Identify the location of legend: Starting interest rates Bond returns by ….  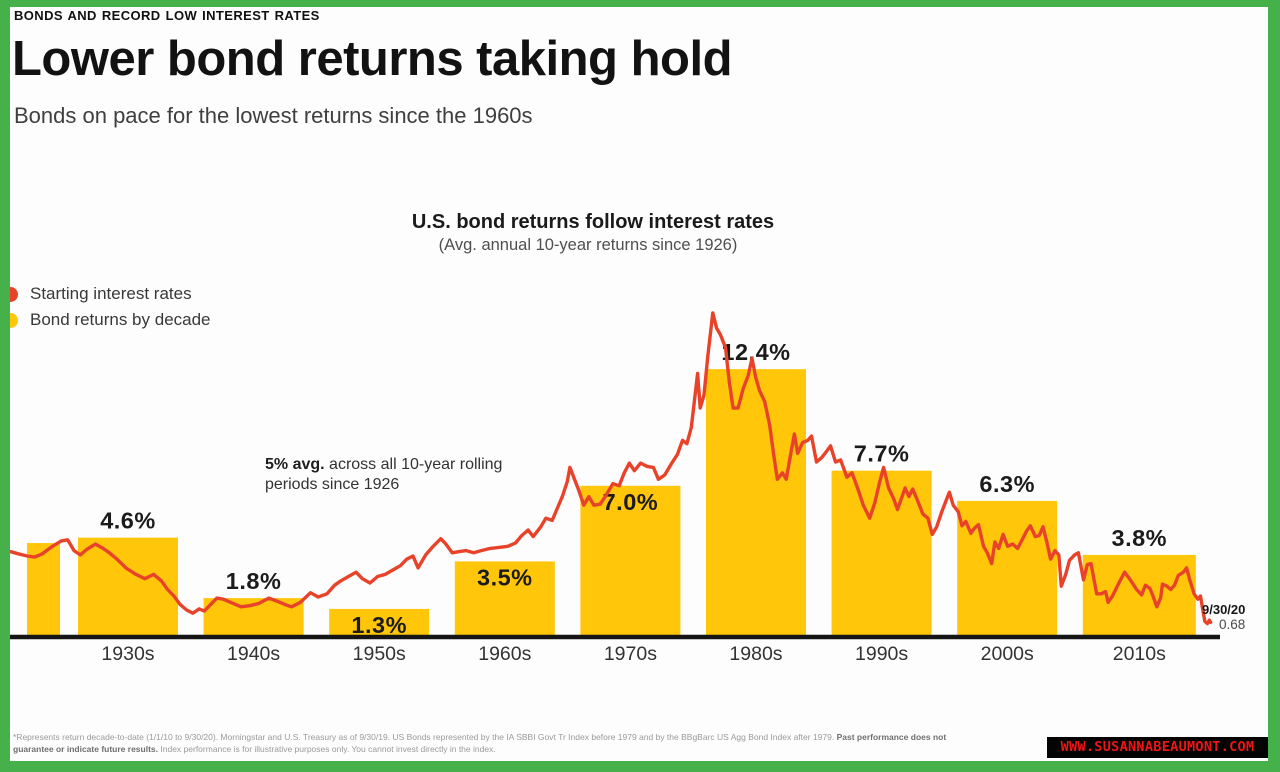
(110, 307).